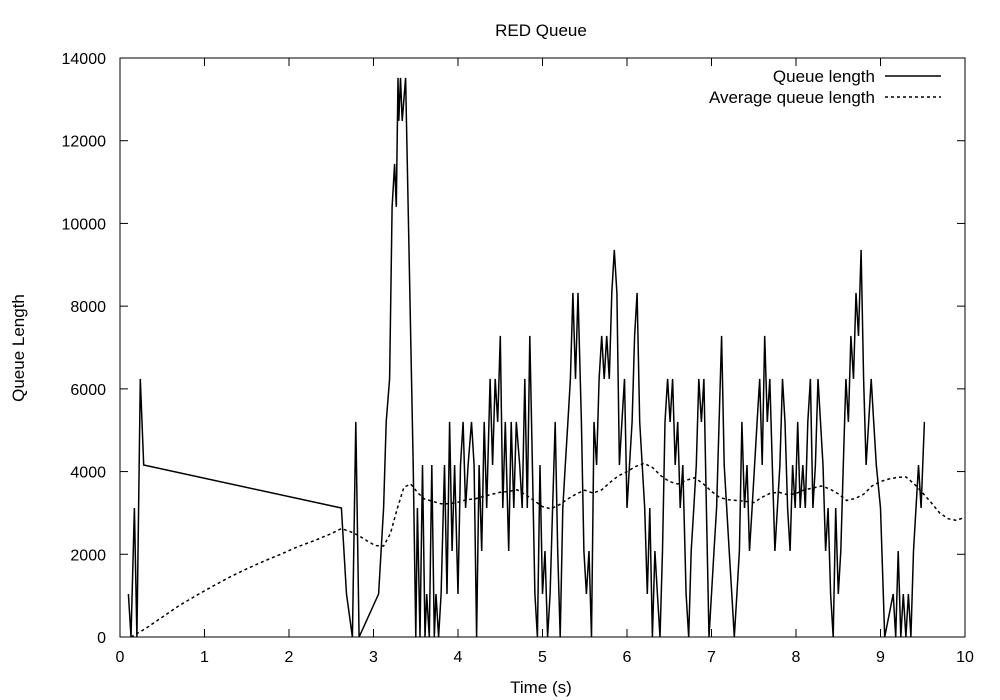 The height and width of the screenshot is (700, 1000). What do you see at coordinates (289, 657) in the screenshot?
I see `x-tick-label: 2` at bounding box center [289, 657].